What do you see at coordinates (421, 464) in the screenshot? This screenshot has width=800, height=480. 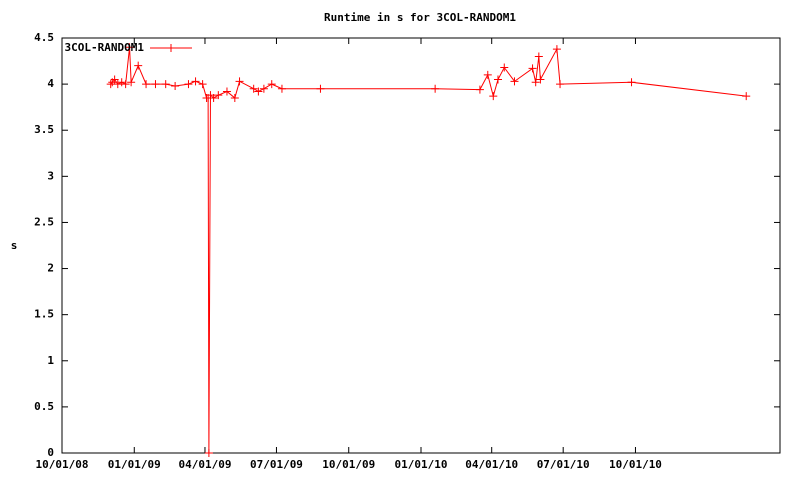 I see `x-tick-label: 01/01/10` at bounding box center [421, 464].